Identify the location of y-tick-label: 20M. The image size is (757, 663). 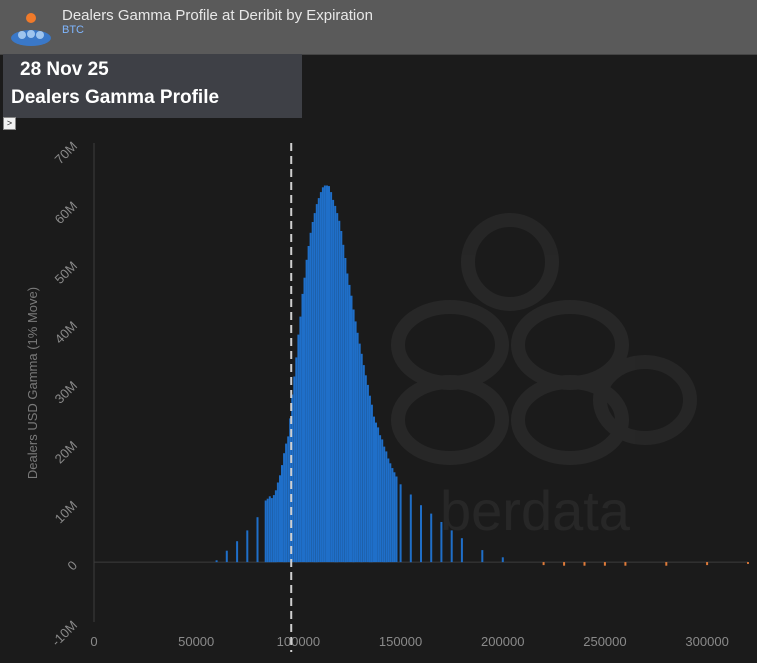
(66, 452).